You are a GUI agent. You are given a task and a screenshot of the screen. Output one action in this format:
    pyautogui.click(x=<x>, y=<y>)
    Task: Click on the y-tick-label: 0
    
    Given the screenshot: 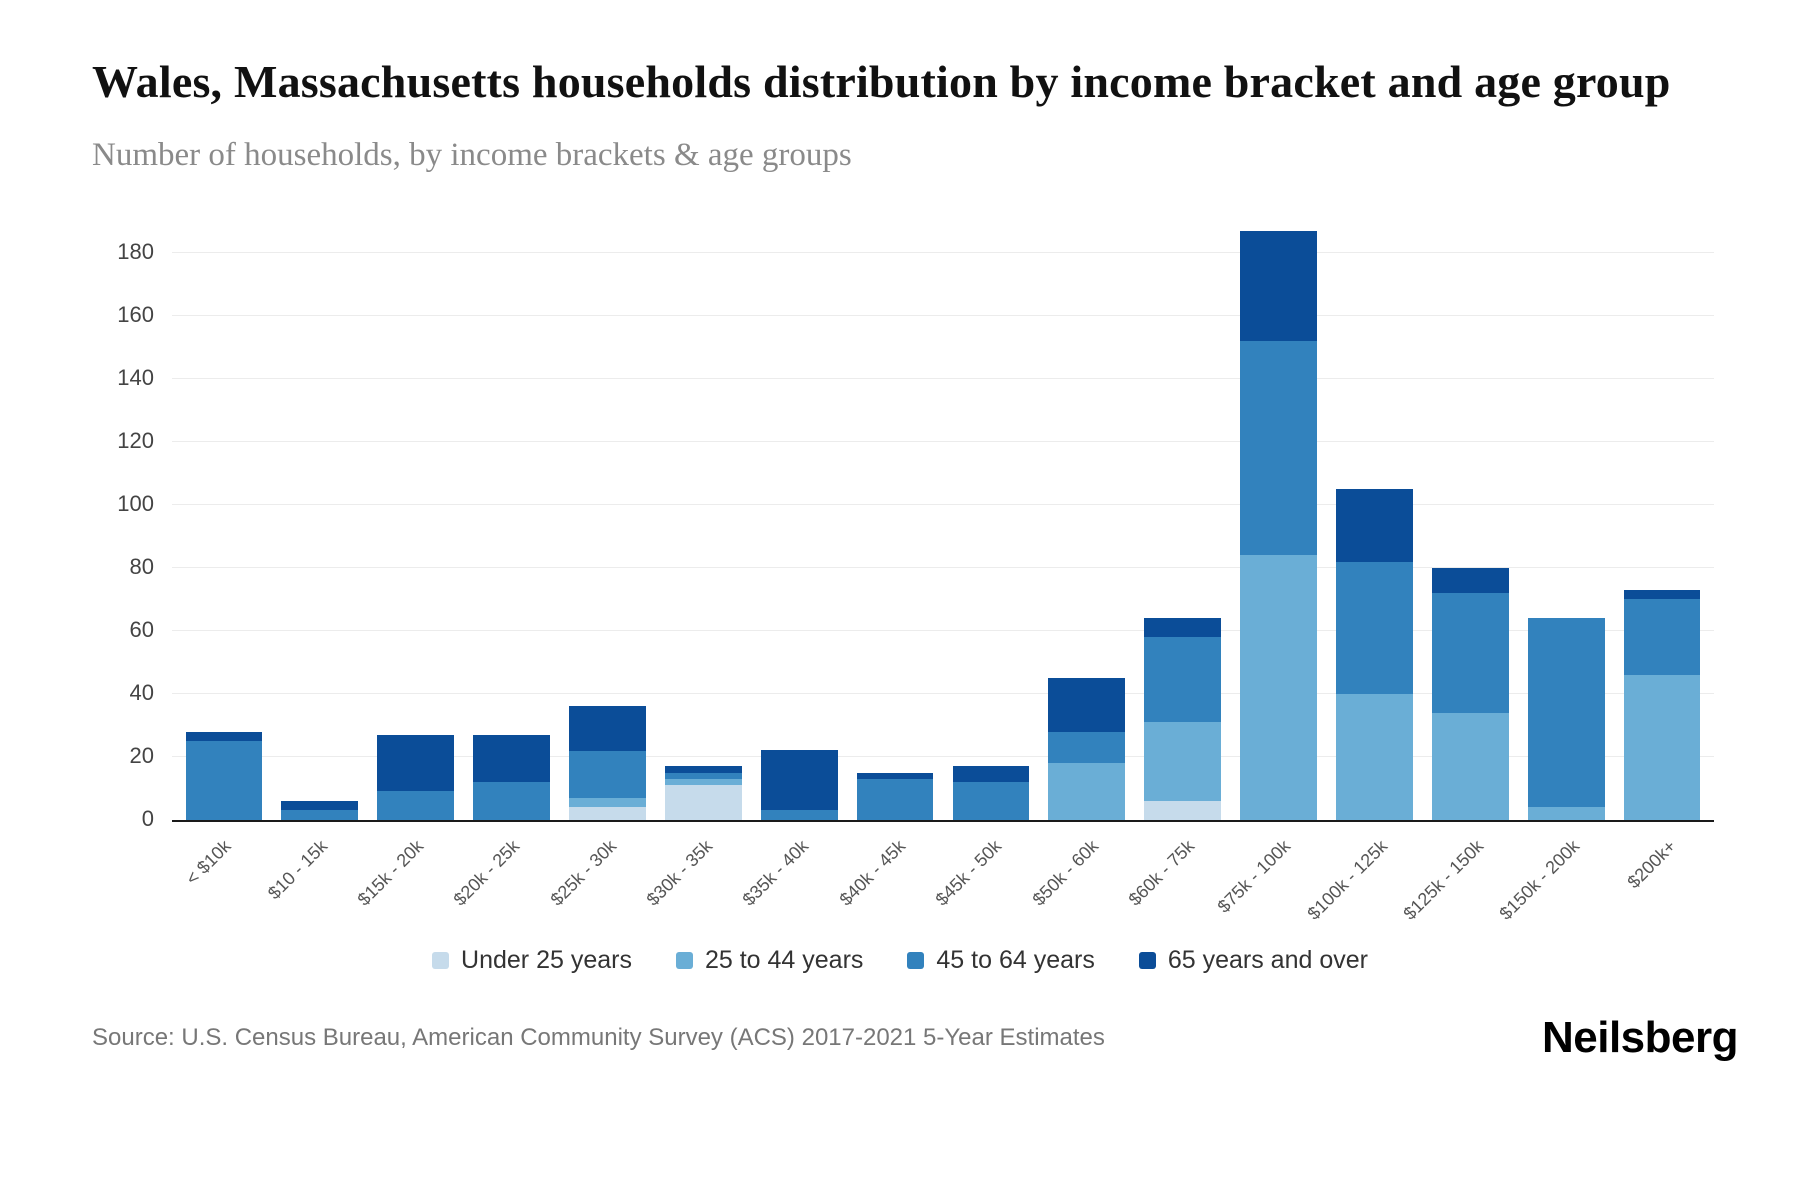 What is the action you would take?
    pyautogui.click(x=147, y=818)
    